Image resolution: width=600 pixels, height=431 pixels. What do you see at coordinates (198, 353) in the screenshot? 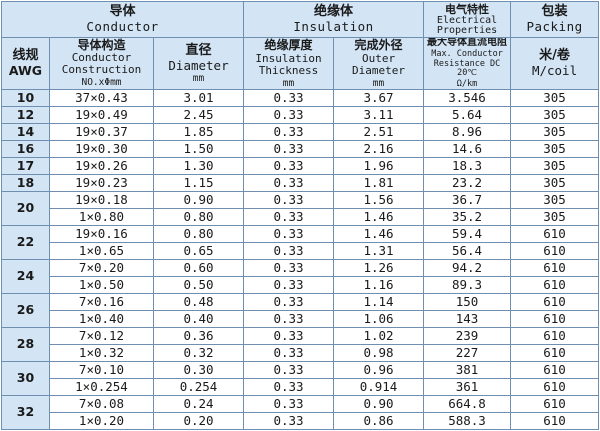
I see `diameter-cell: 0.32` at bounding box center [198, 353].